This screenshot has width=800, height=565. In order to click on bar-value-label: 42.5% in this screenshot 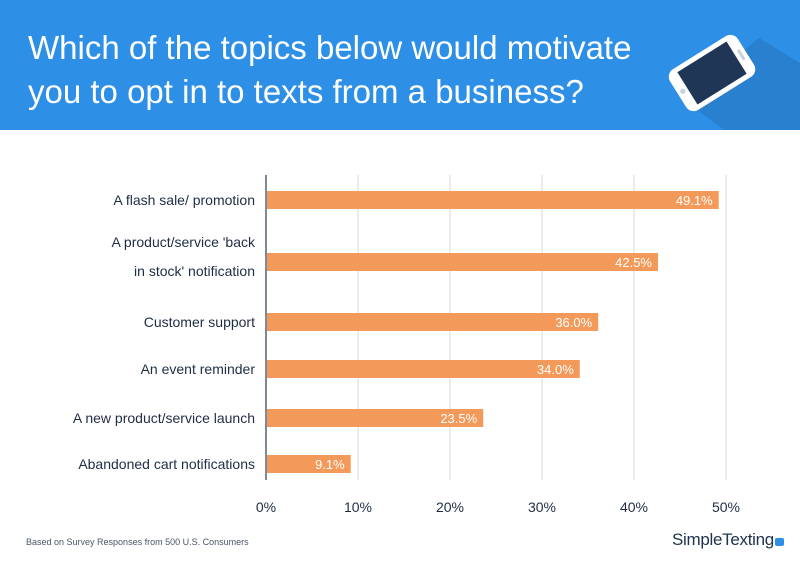, I will do `click(633, 262)`.